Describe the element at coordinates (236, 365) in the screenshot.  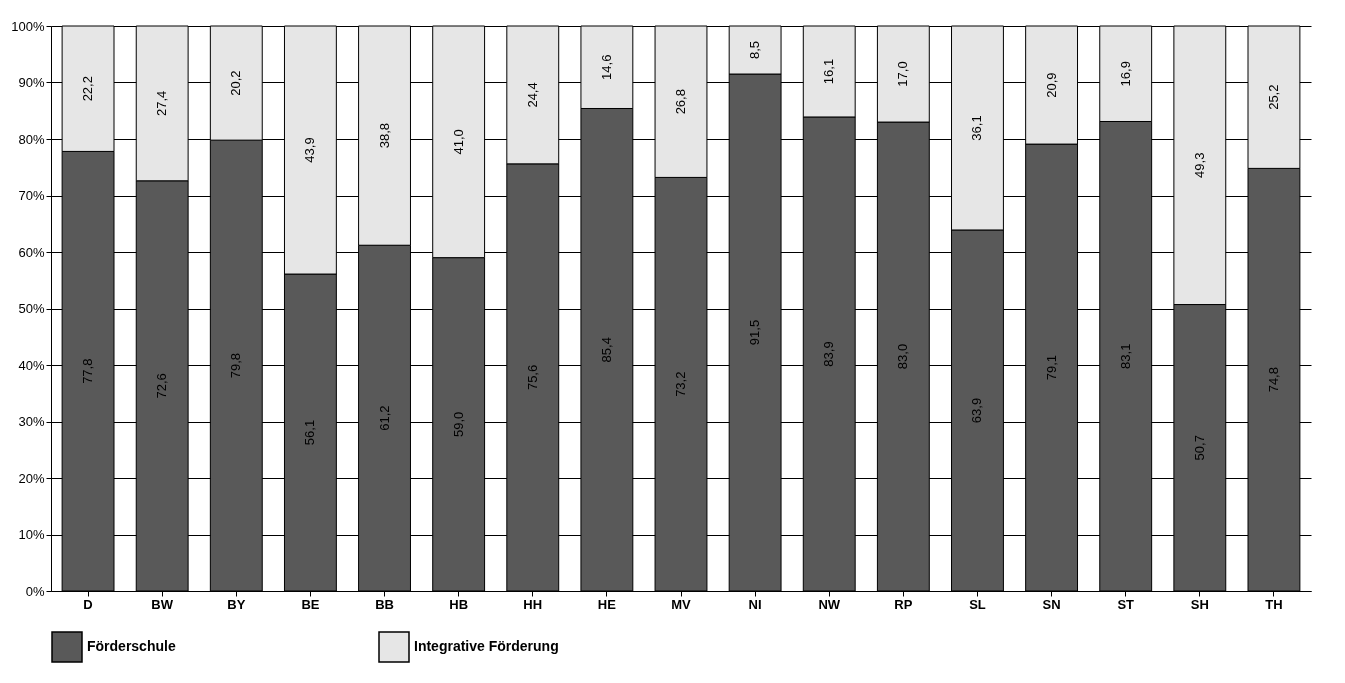
I see `data-label: 79,8` at that location.